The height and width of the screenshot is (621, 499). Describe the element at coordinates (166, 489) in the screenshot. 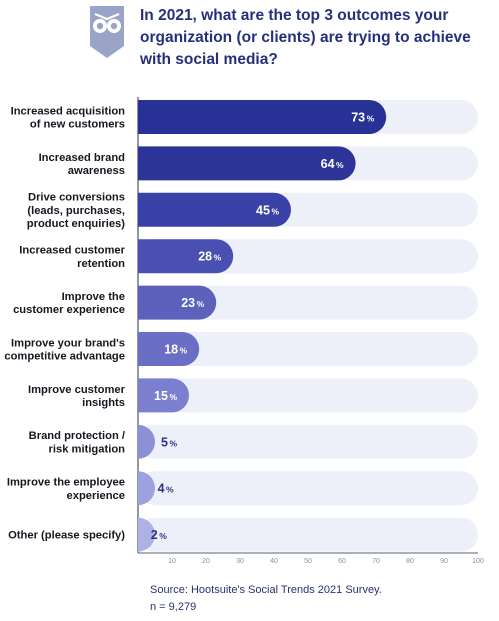

I see `data-label: 4%` at that location.